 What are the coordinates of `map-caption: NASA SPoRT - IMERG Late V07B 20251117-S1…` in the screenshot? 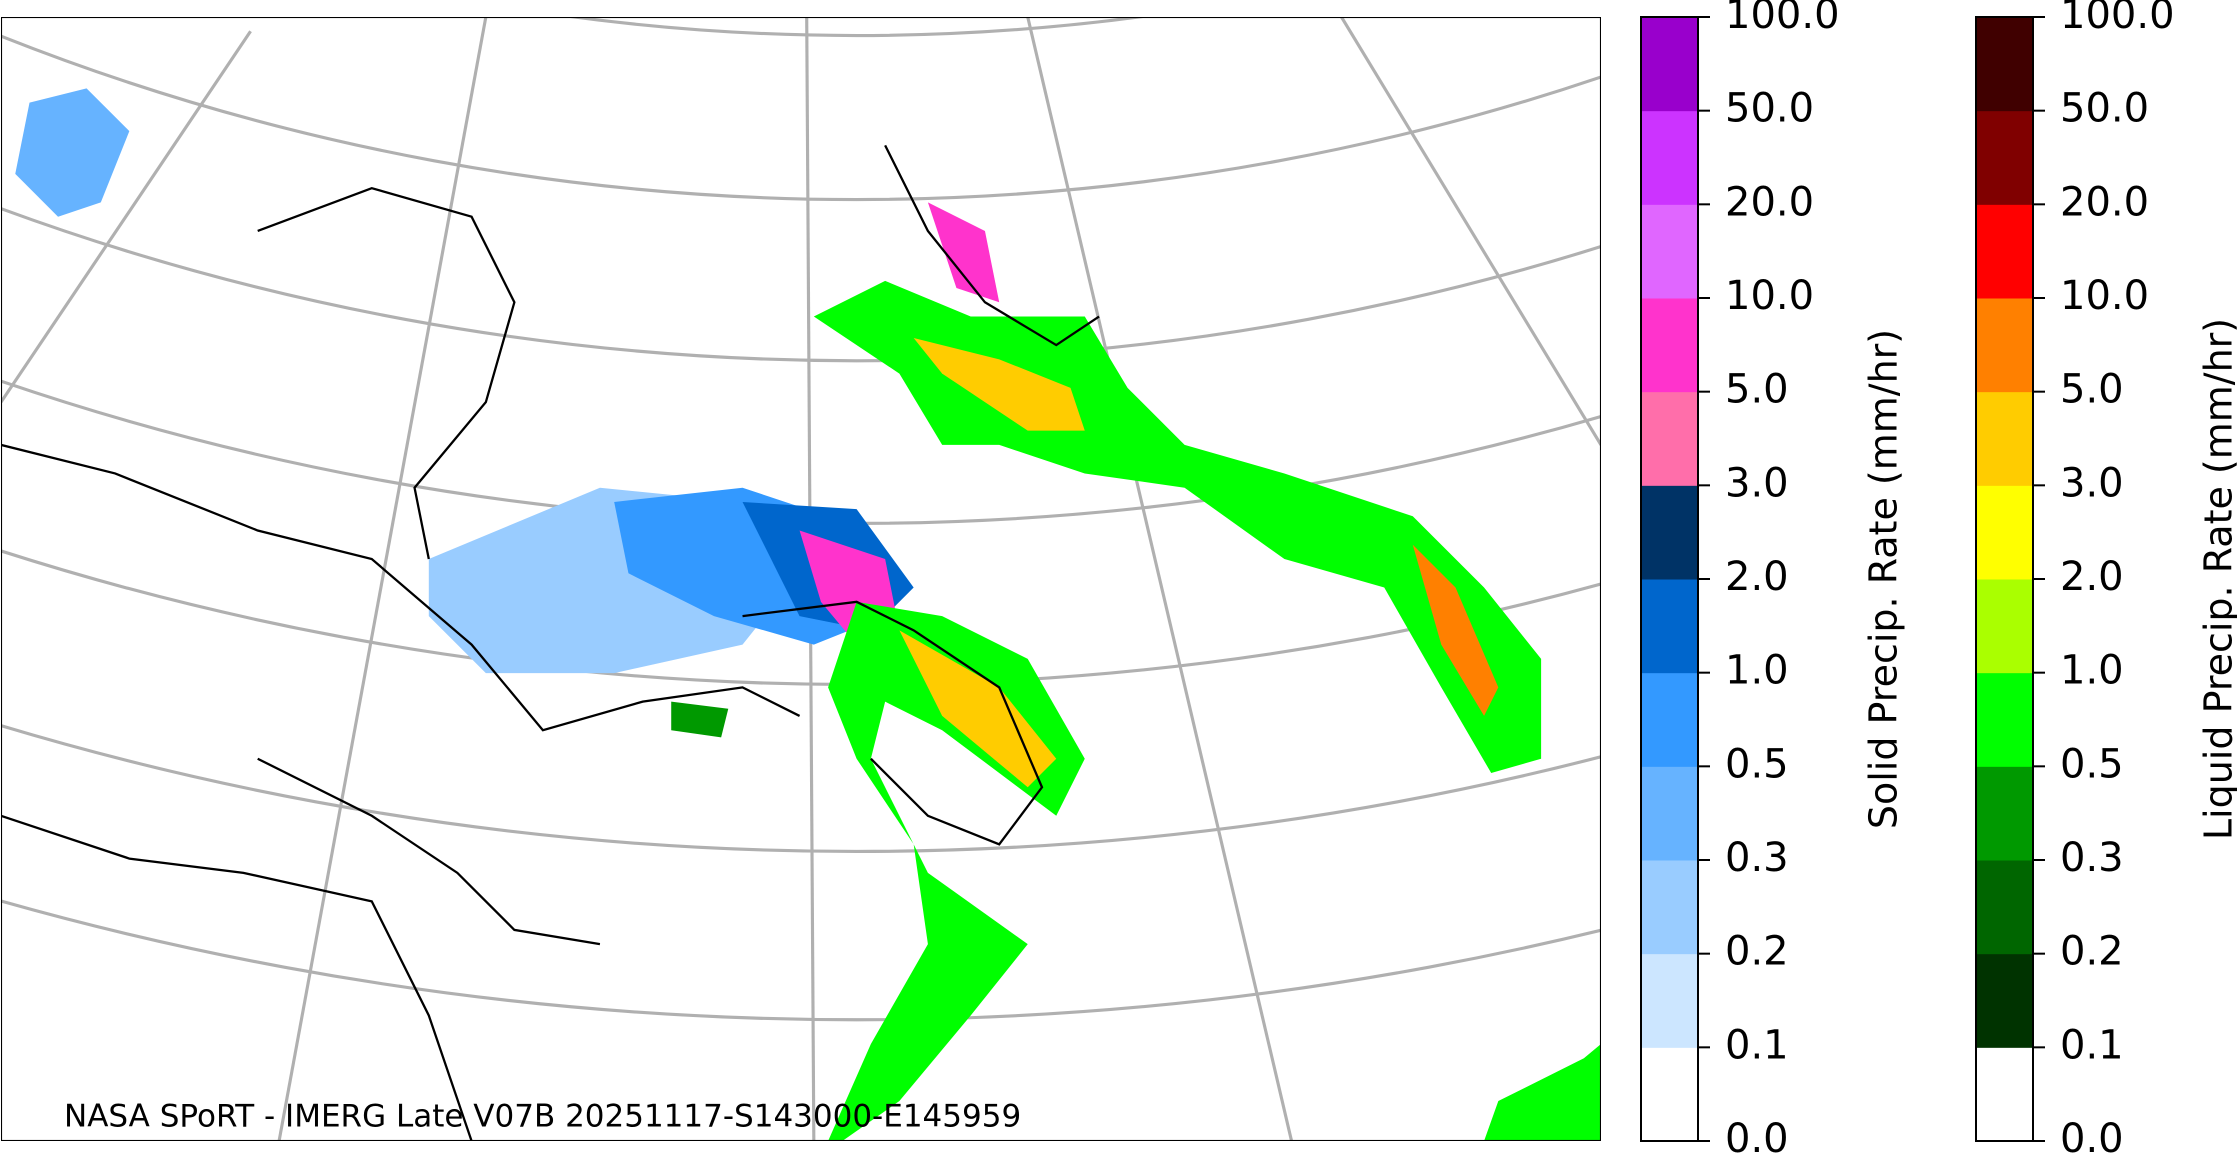 It's located at (542, 1117).